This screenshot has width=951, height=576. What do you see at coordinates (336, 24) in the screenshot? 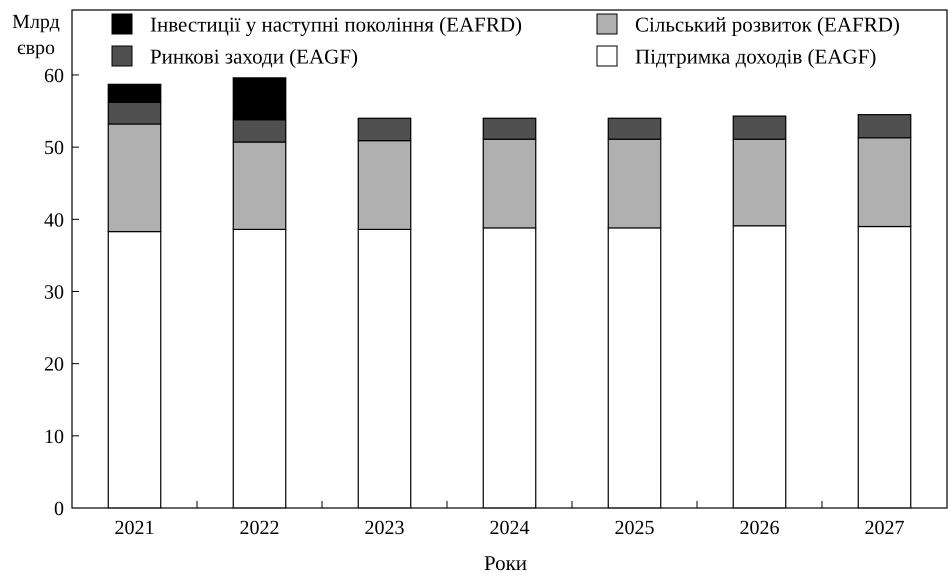
I see `legend-label: Інвестиції у наступні покоління (EAFRD)` at bounding box center [336, 24].